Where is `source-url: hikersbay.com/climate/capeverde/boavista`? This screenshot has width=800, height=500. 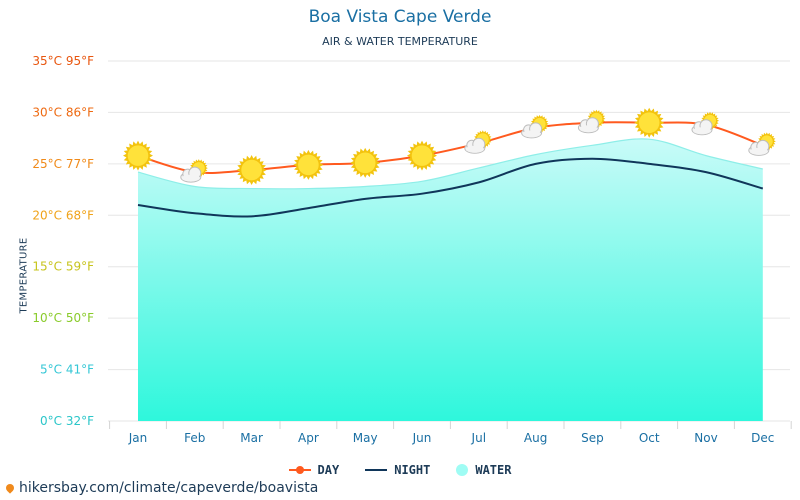 source-url: hikersbay.com/climate/capeverde/boavista is located at coordinates (169, 488).